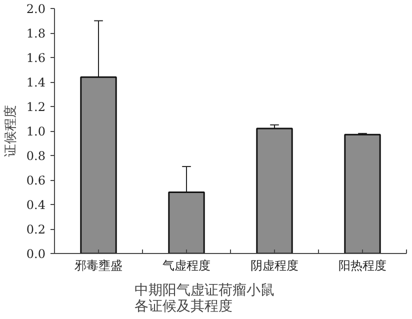 The image size is (412, 319). I want to click on y-tick-label: 0.0, so click(36, 254).